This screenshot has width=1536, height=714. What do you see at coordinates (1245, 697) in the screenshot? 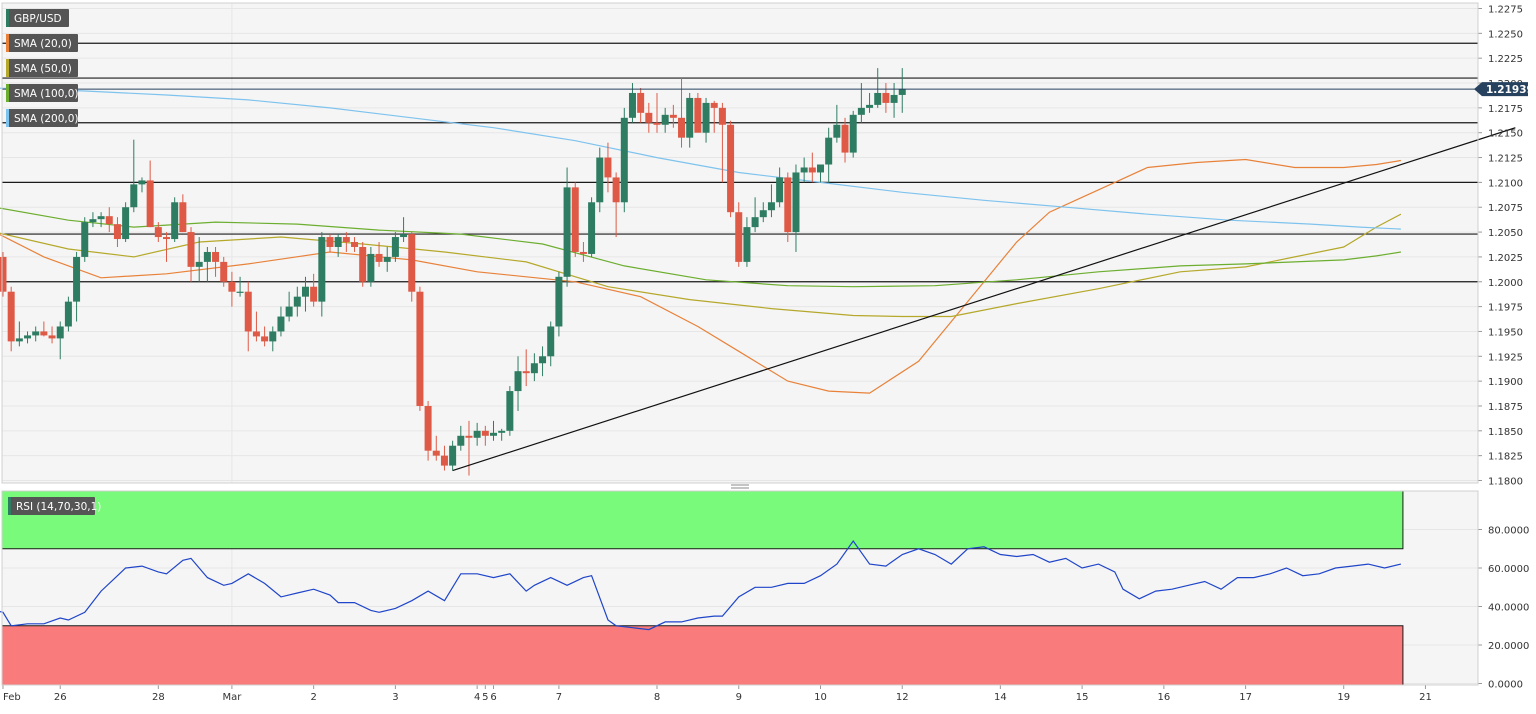
I see `date-axis-label: 17` at bounding box center [1245, 697].